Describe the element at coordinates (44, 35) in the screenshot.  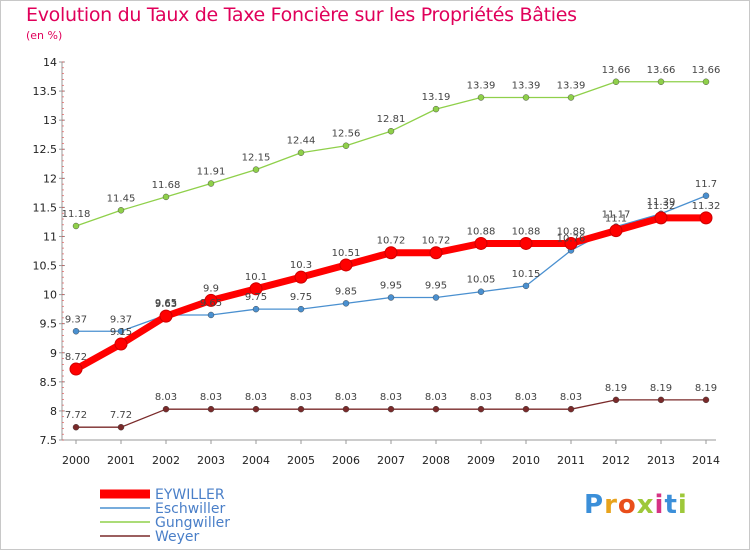
I see `chart-subtitle: (en %)` at that location.